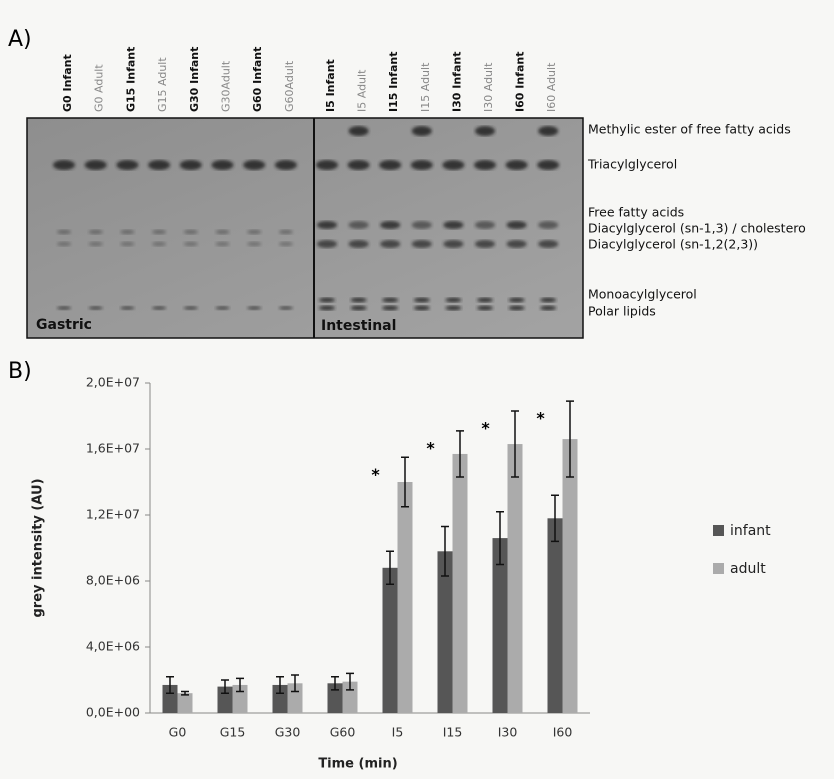 This screenshot has height=779, width=834. I want to click on lane-label: I60 Infant, so click(520, 82).